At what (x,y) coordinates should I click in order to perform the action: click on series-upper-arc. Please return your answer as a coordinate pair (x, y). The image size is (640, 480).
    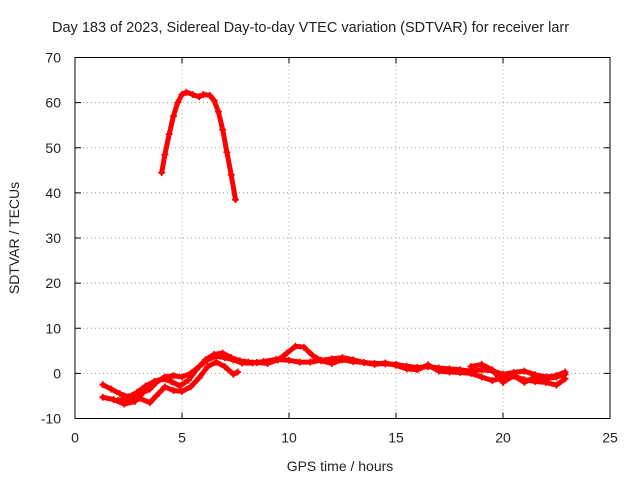
    Looking at the image, I should click on (198, 146).